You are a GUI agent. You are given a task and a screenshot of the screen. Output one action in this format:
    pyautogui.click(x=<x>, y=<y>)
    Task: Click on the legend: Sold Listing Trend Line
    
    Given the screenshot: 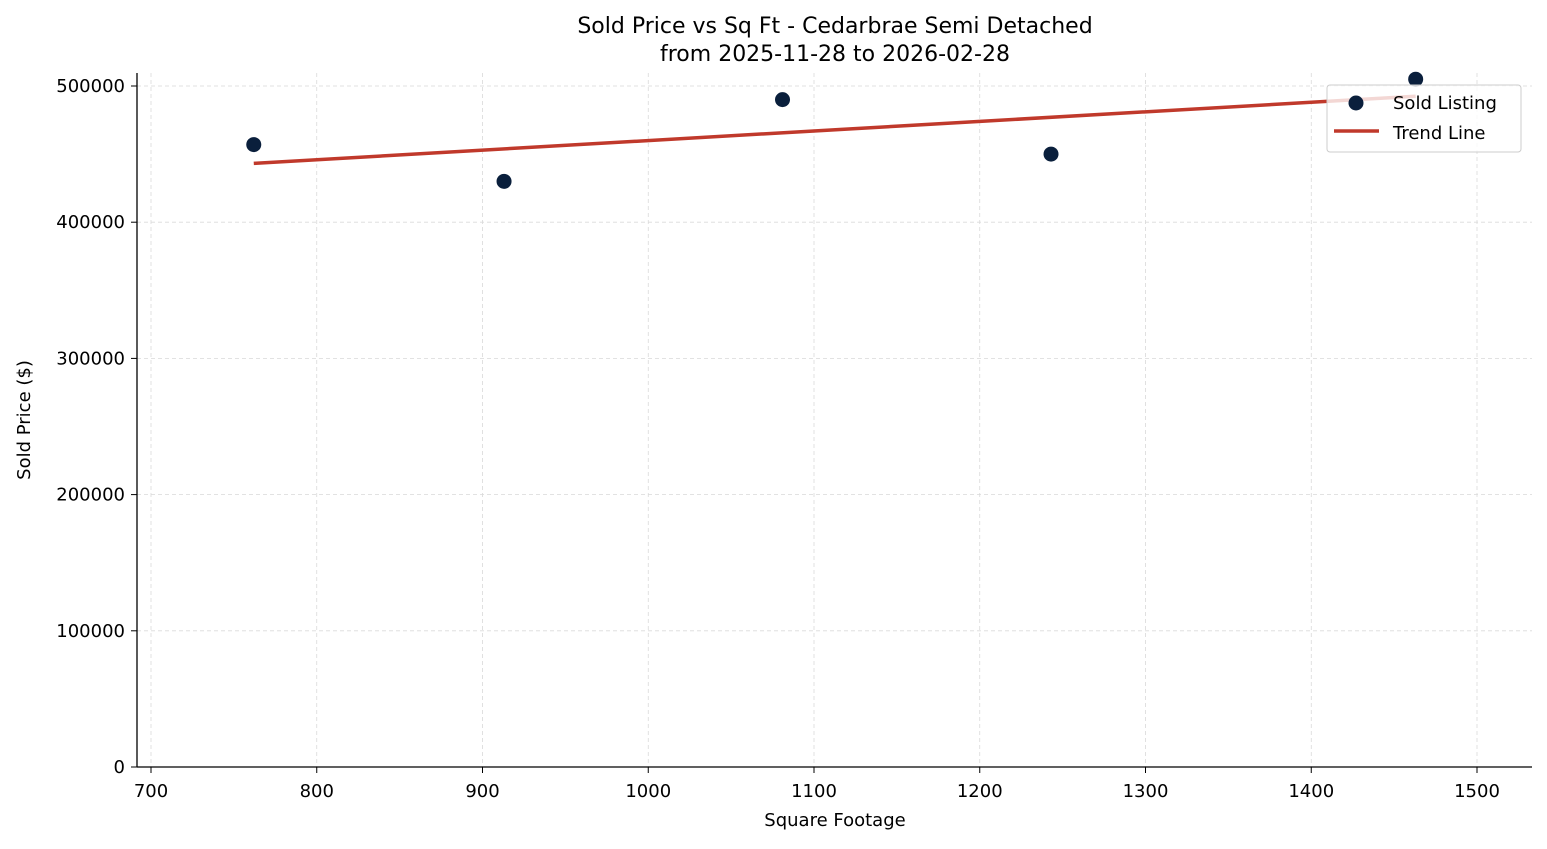 What is the action you would take?
    pyautogui.click(x=1424, y=118)
    